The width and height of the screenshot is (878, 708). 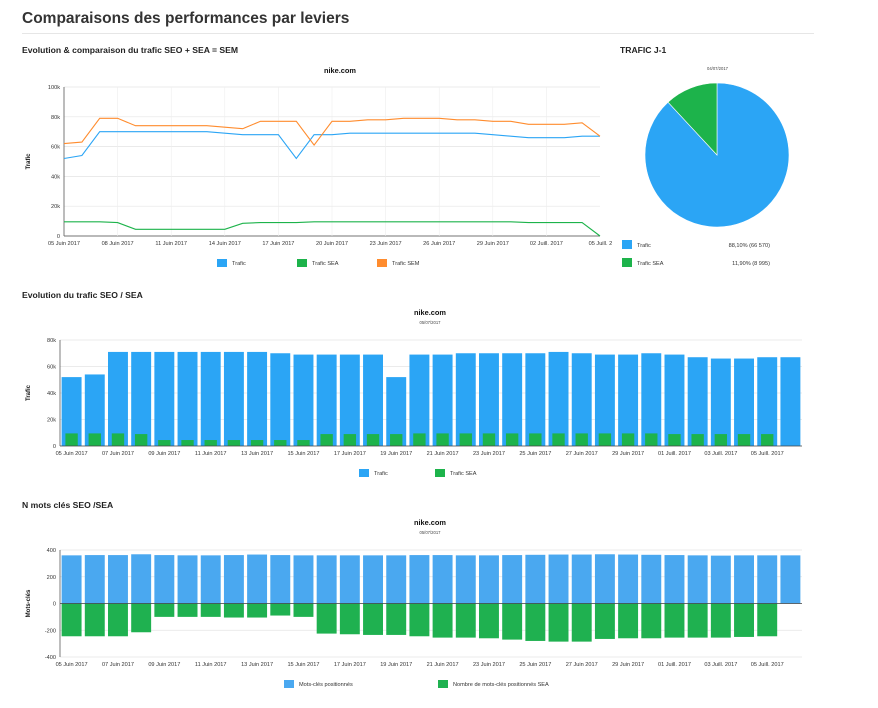 I want to click on section-title-pie: TRAFIC J-1, so click(x=643, y=50).